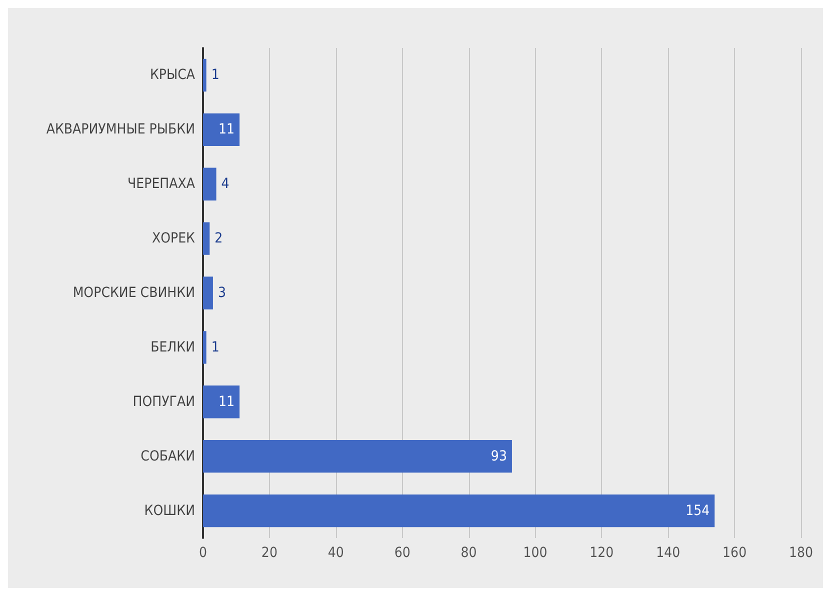 This screenshot has height=596, width=831. I want to click on y-tick-label: КРЫСА, so click(173, 75).